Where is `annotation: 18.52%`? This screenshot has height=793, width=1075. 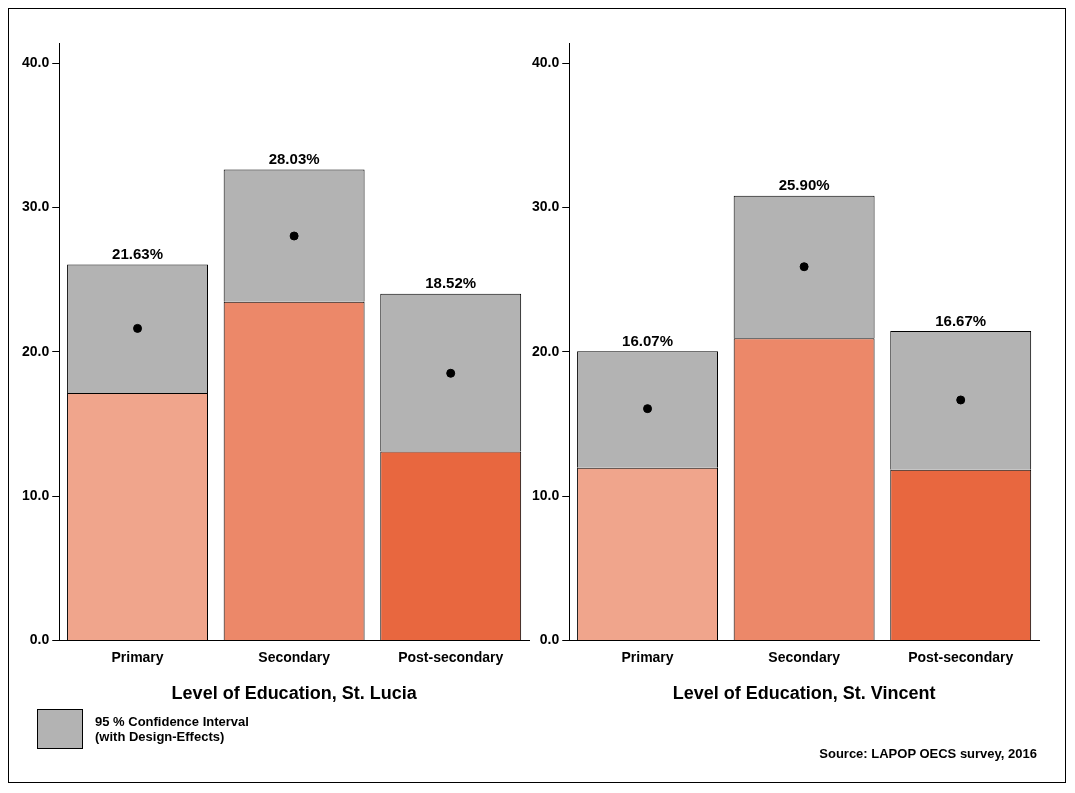
annotation: 18.52% is located at coordinates (451, 283).